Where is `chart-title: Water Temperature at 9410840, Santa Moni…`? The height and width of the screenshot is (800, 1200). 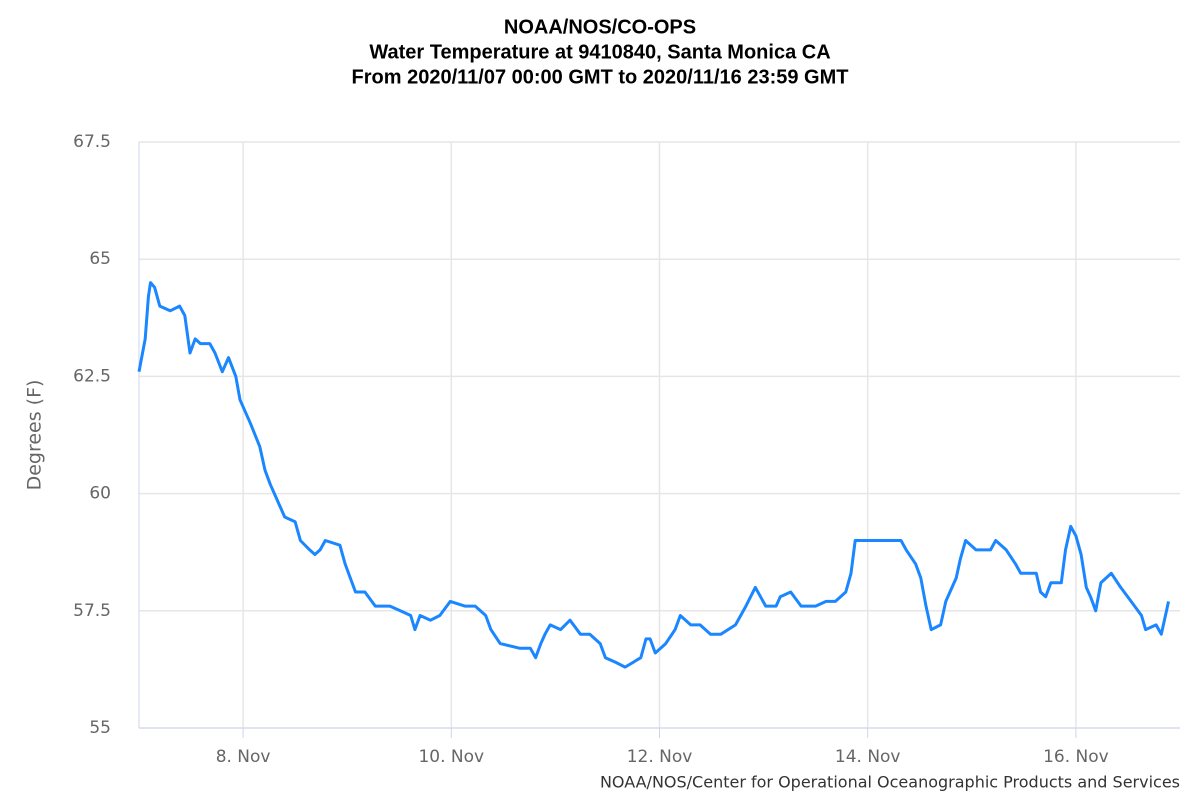
chart-title: Water Temperature at 9410840, Santa Moni… is located at coordinates (599, 52).